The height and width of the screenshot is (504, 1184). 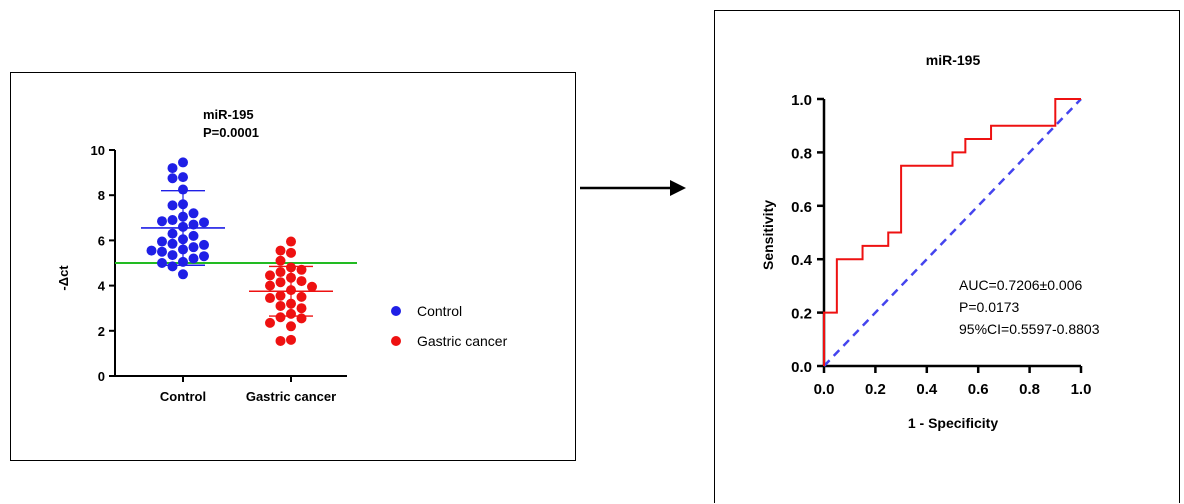 I want to click on roc-auc-annotation: AUC=0.7206±0.006, so click(x=1020, y=285).